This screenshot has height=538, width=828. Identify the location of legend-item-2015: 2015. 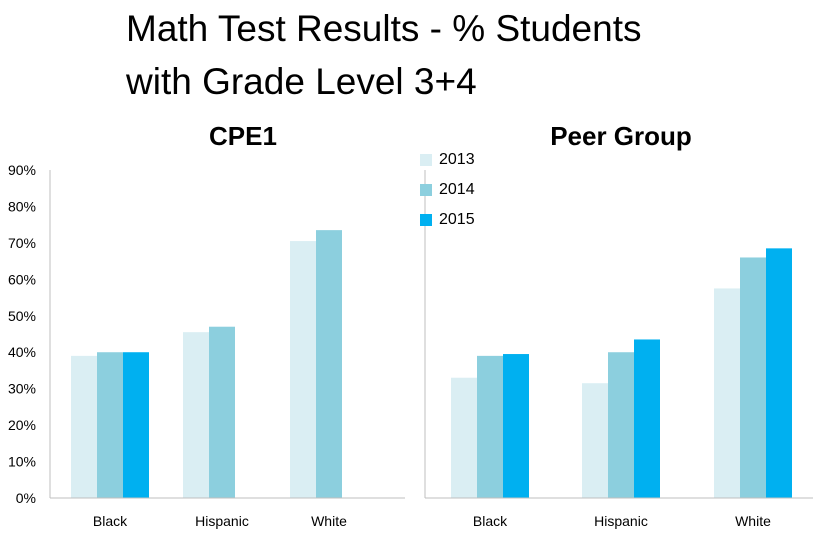
(447, 220).